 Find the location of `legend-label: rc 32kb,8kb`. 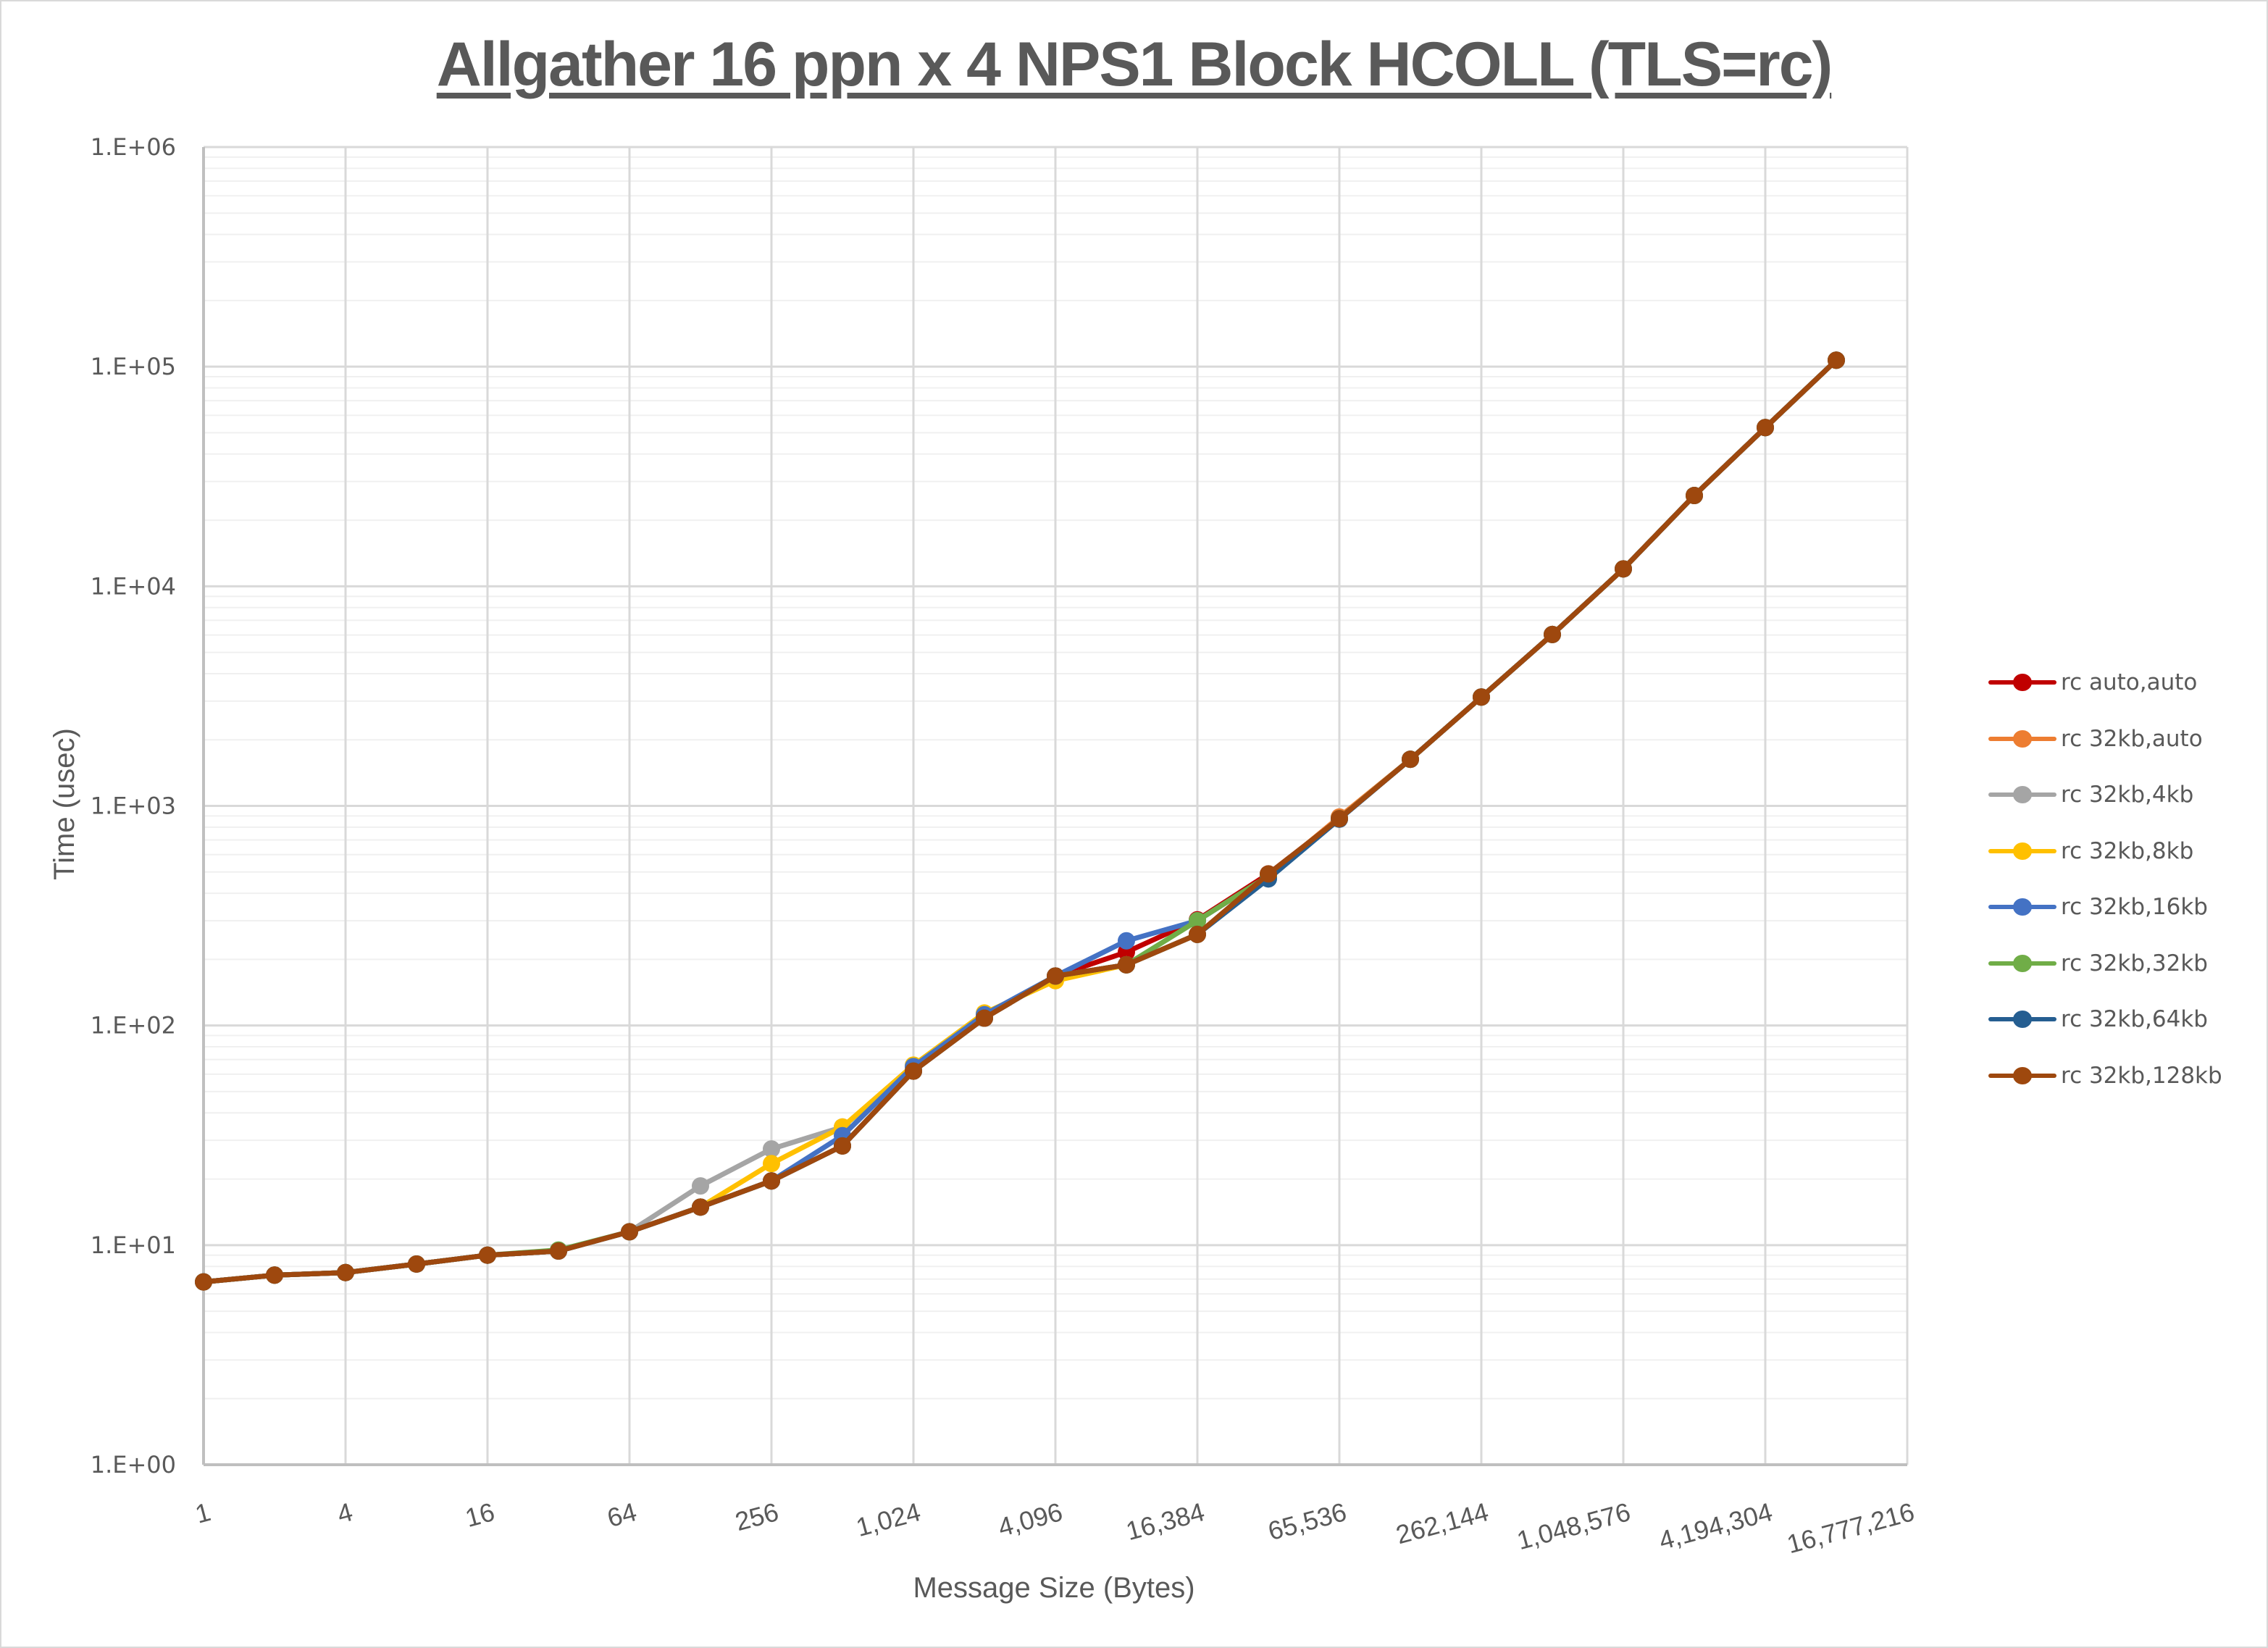

legend-label: rc 32kb,8kb is located at coordinates (2128, 850).